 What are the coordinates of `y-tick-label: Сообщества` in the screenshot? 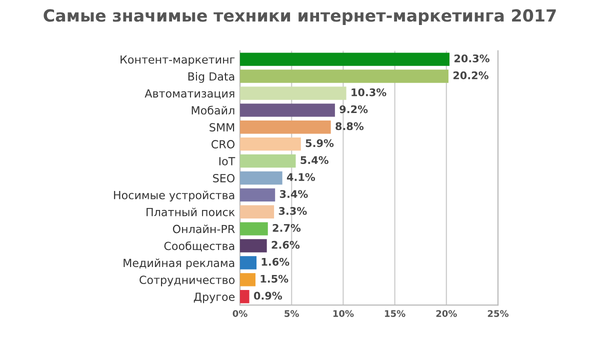 It's located at (199, 246).